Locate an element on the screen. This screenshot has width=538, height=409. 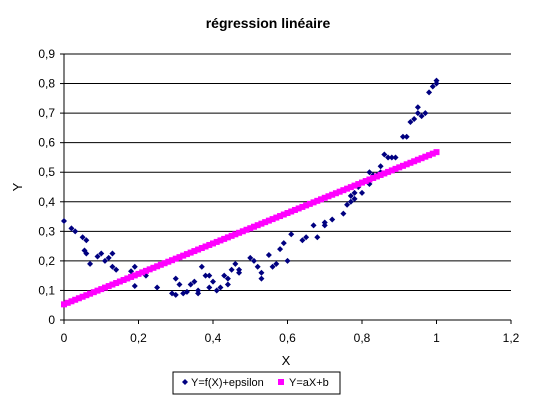
y-tick-label: 0,5 is located at coordinates (46, 172).